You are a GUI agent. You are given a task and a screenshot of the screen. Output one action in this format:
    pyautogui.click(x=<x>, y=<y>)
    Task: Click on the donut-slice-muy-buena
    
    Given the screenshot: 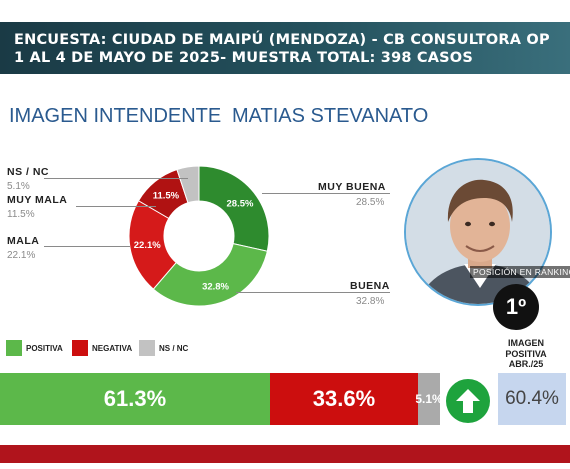 What is the action you would take?
    pyautogui.click(x=234, y=208)
    